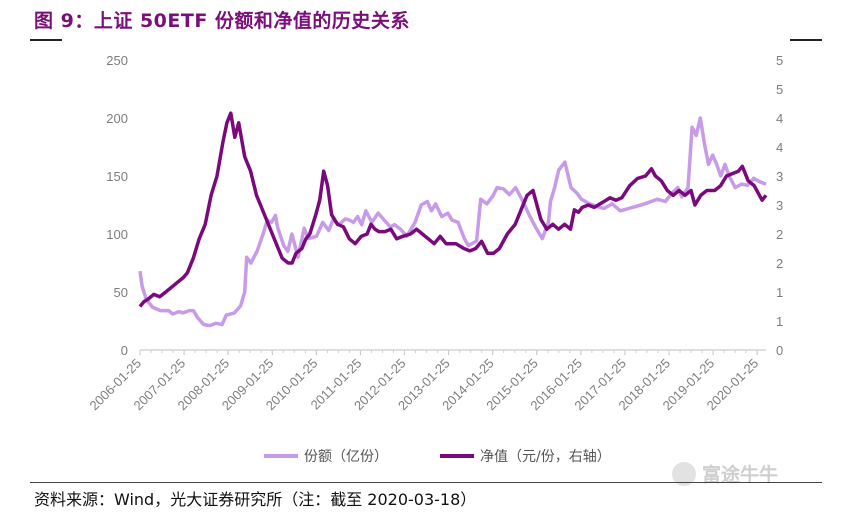  What do you see at coordinates (448, 352) in the screenshot?
I see `x-axis-ticks` at bounding box center [448, 352].